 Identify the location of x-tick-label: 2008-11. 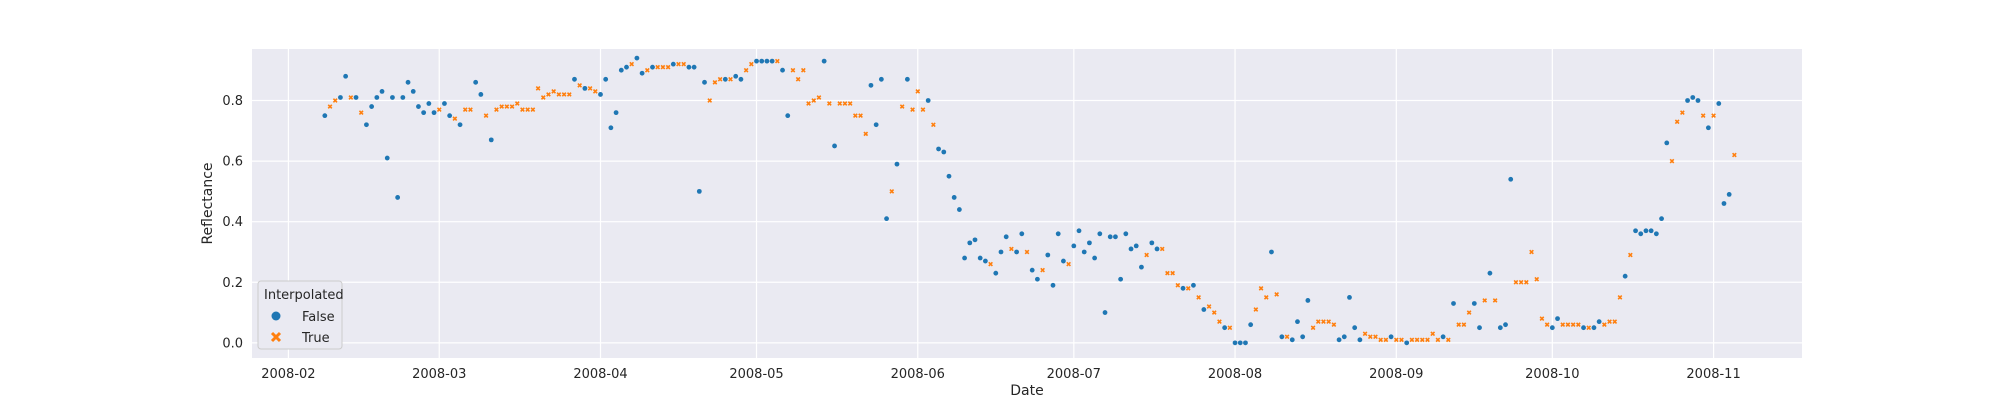
(1713, 374).